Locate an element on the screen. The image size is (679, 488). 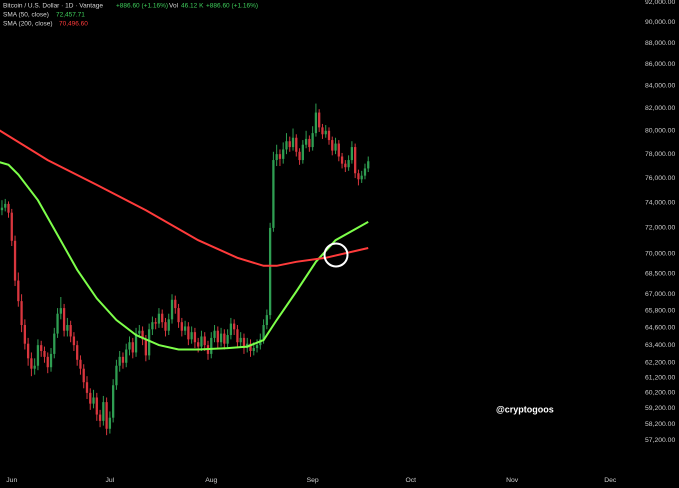
legend-value: 72,457.71 is located at coordinates (70, 15).